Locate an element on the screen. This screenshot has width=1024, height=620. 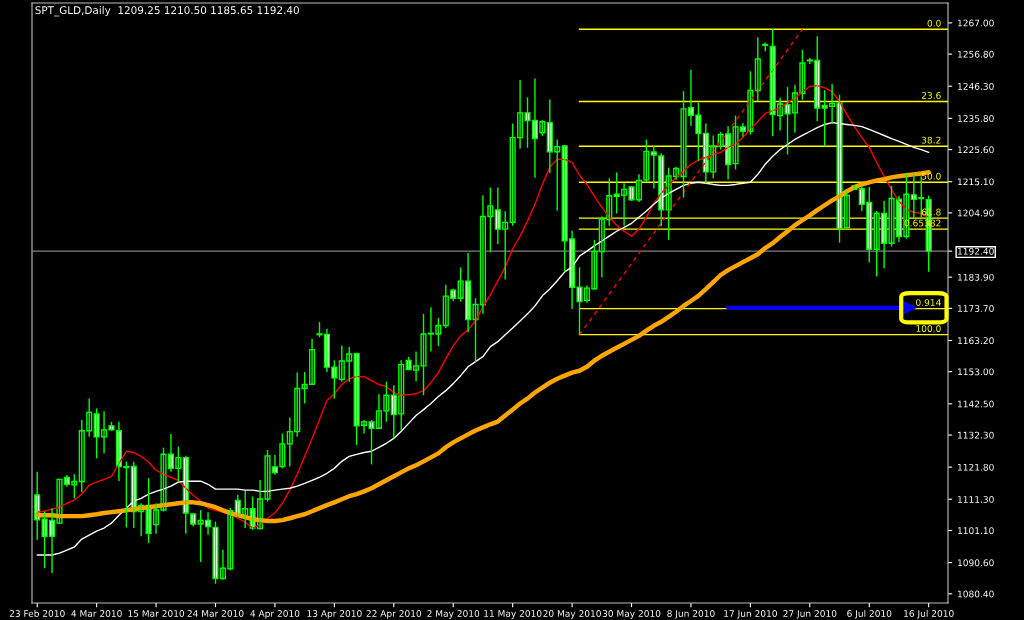
y-tick-label: 1246.30 is located at coordinates (976, 86).